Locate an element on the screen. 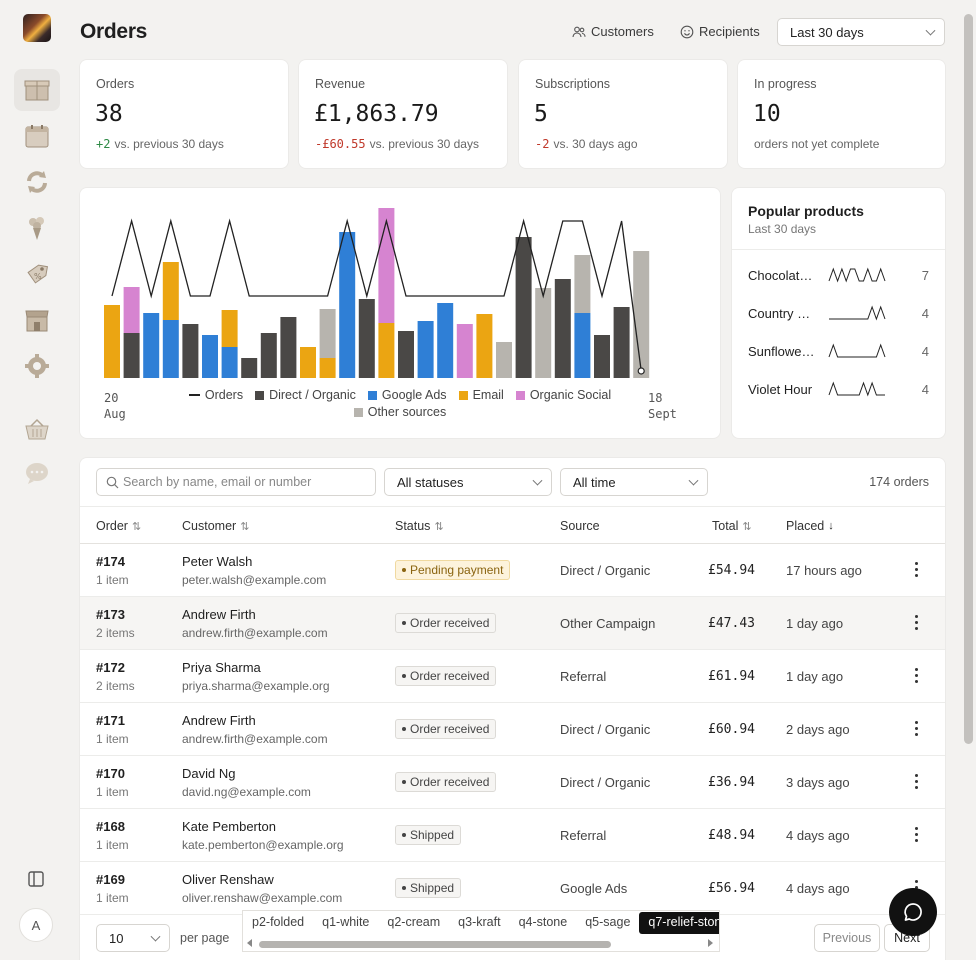  horizontal-scrollbar is located at coordinates (481, 944).